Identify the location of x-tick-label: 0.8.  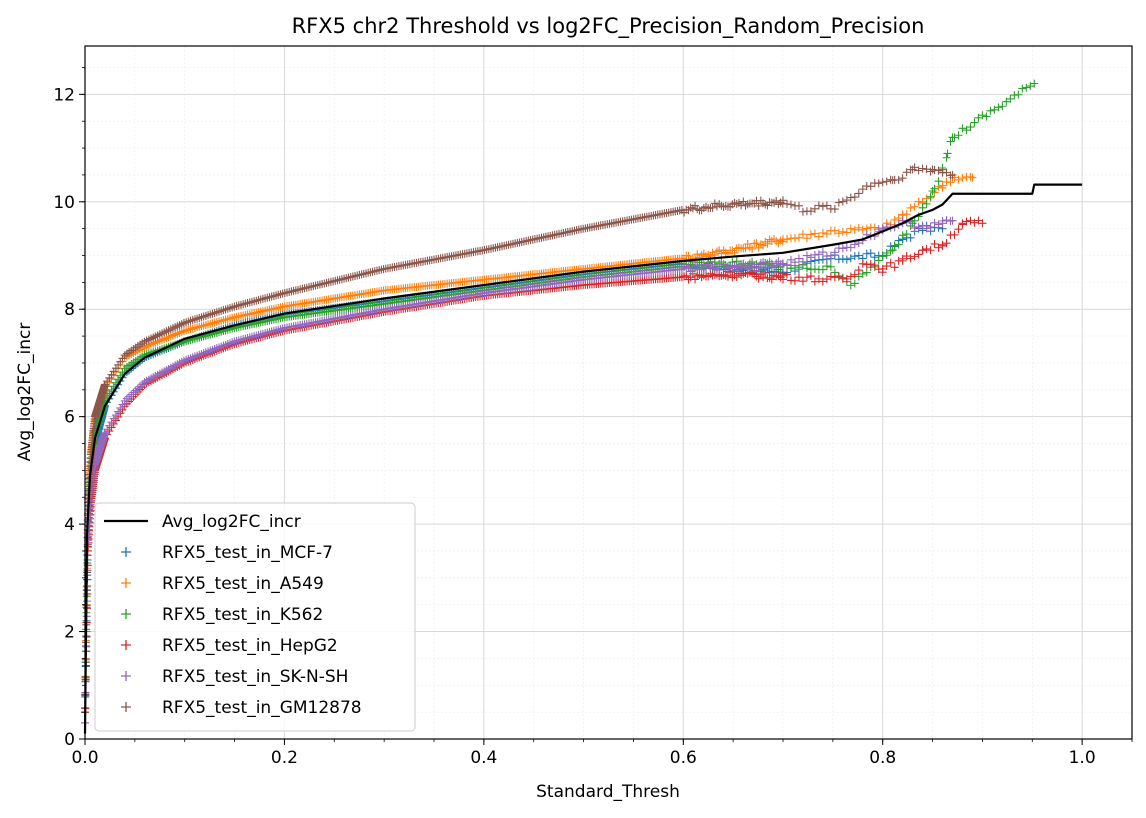
(882, 758).